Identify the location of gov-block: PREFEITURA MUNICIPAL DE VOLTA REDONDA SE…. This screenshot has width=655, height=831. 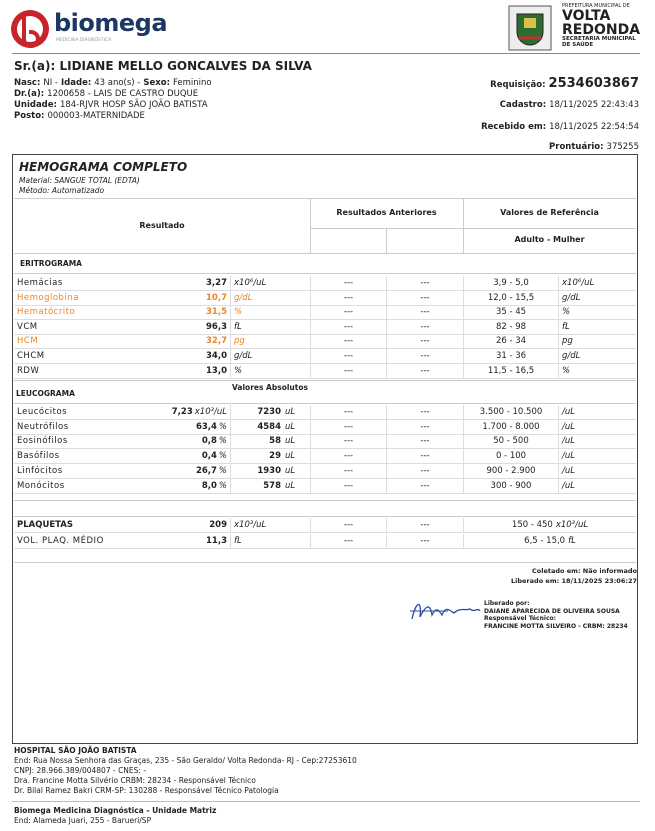
(601, 26).